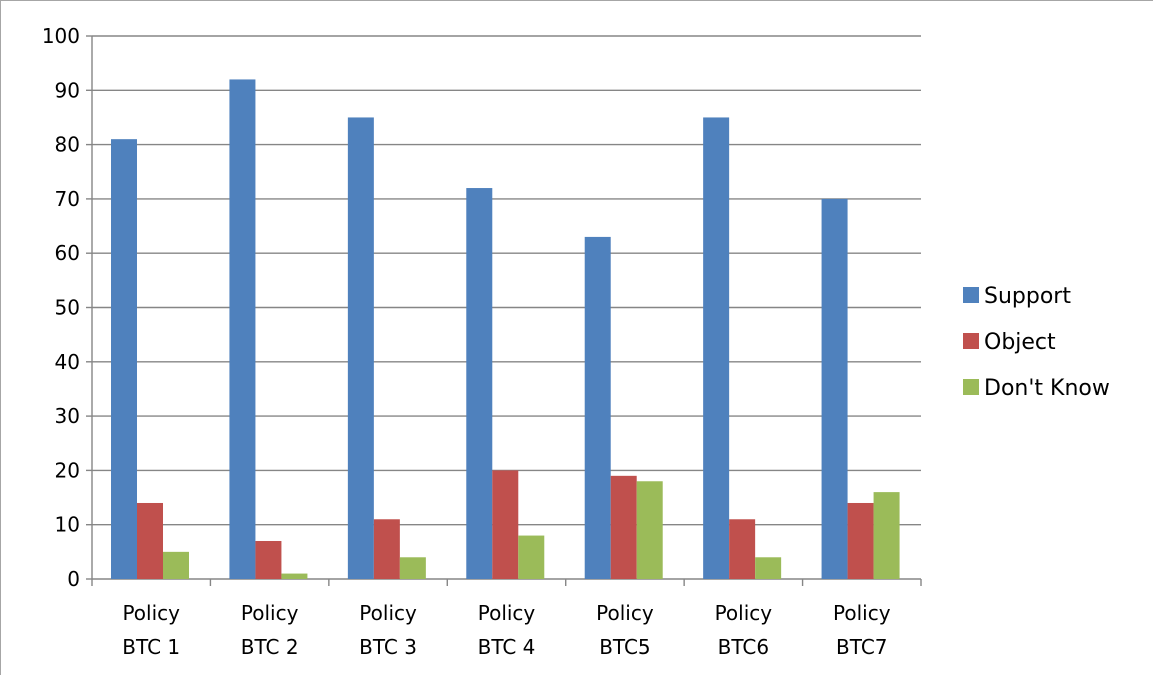 This screenshot has width=1153, height=675. I want to click on legend-swatch-don-t-know, so click(971, 387).